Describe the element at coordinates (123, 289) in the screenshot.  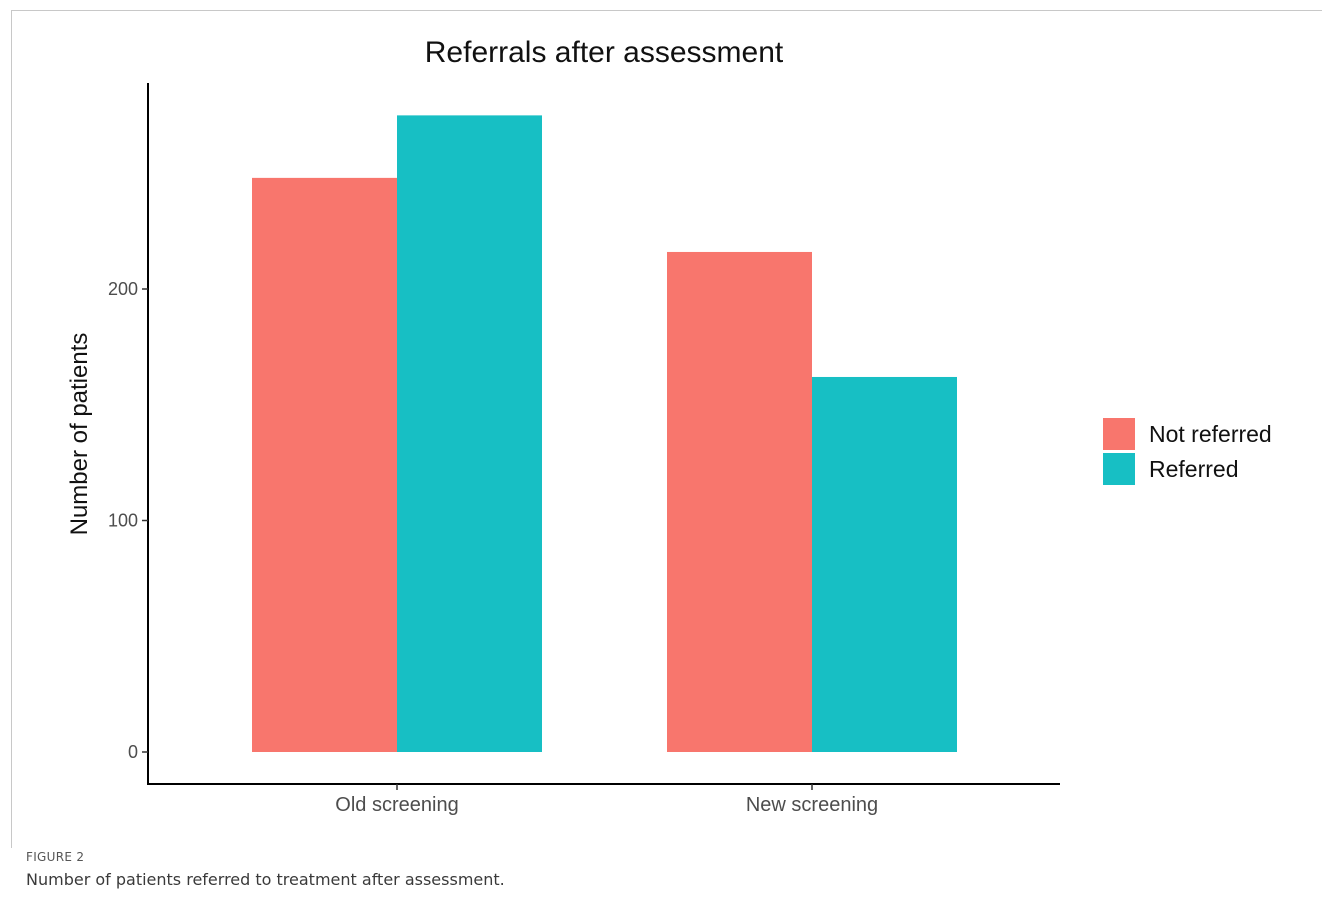
I see `y-tick-label: 200` at that location.